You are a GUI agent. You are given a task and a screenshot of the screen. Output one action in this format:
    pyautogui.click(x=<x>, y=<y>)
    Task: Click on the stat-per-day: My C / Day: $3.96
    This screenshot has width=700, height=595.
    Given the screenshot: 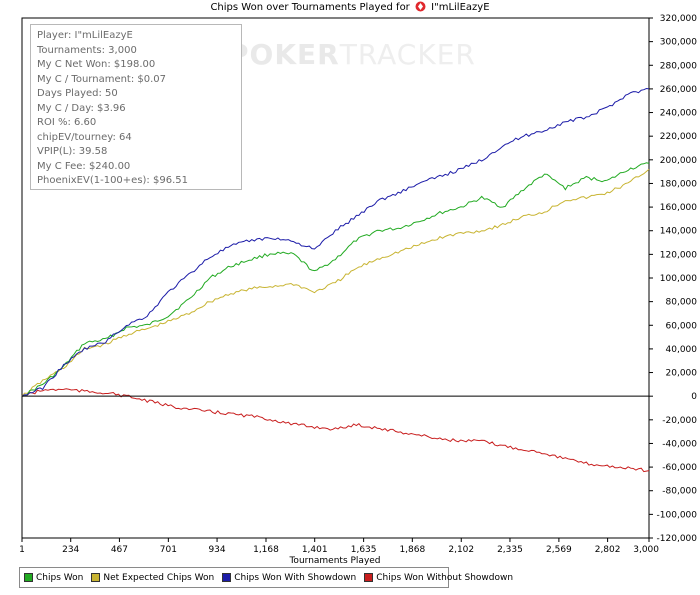 What is the action you would take?
    pyautogui.click(x=81, y=108)
    